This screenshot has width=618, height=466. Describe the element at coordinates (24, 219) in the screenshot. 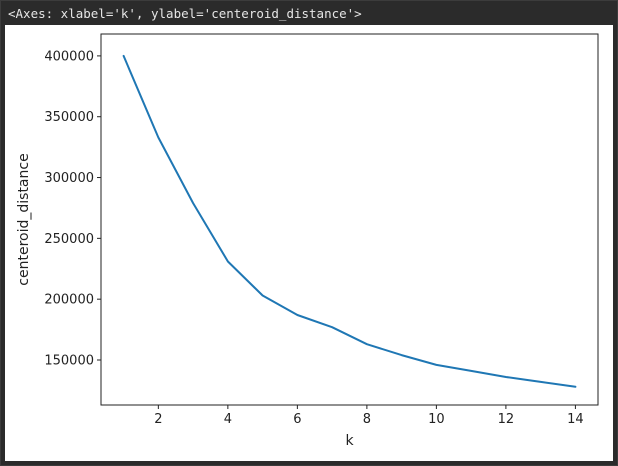

I see `y-axis-label: centeroid_distance` at that location.